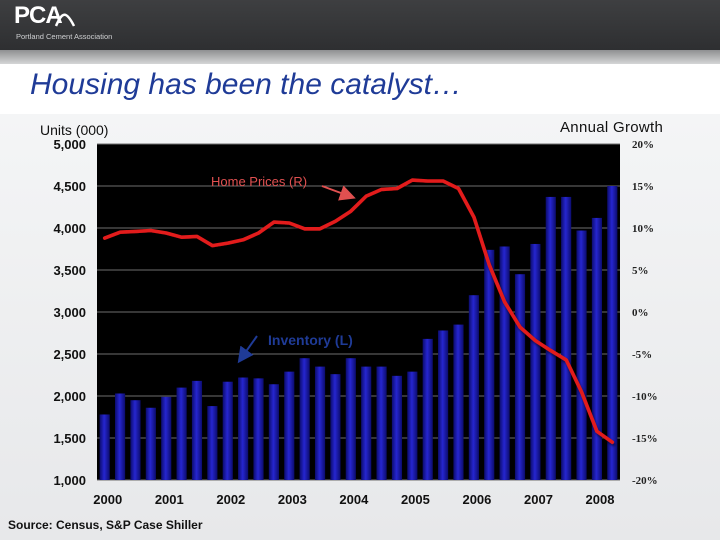 The height and width of the screenshot is (540, 720). What do you see at coordinates (69, 480) in the screenshot?
I see `left-tick-label-0: 1,000` at bounding box center [69, 480].